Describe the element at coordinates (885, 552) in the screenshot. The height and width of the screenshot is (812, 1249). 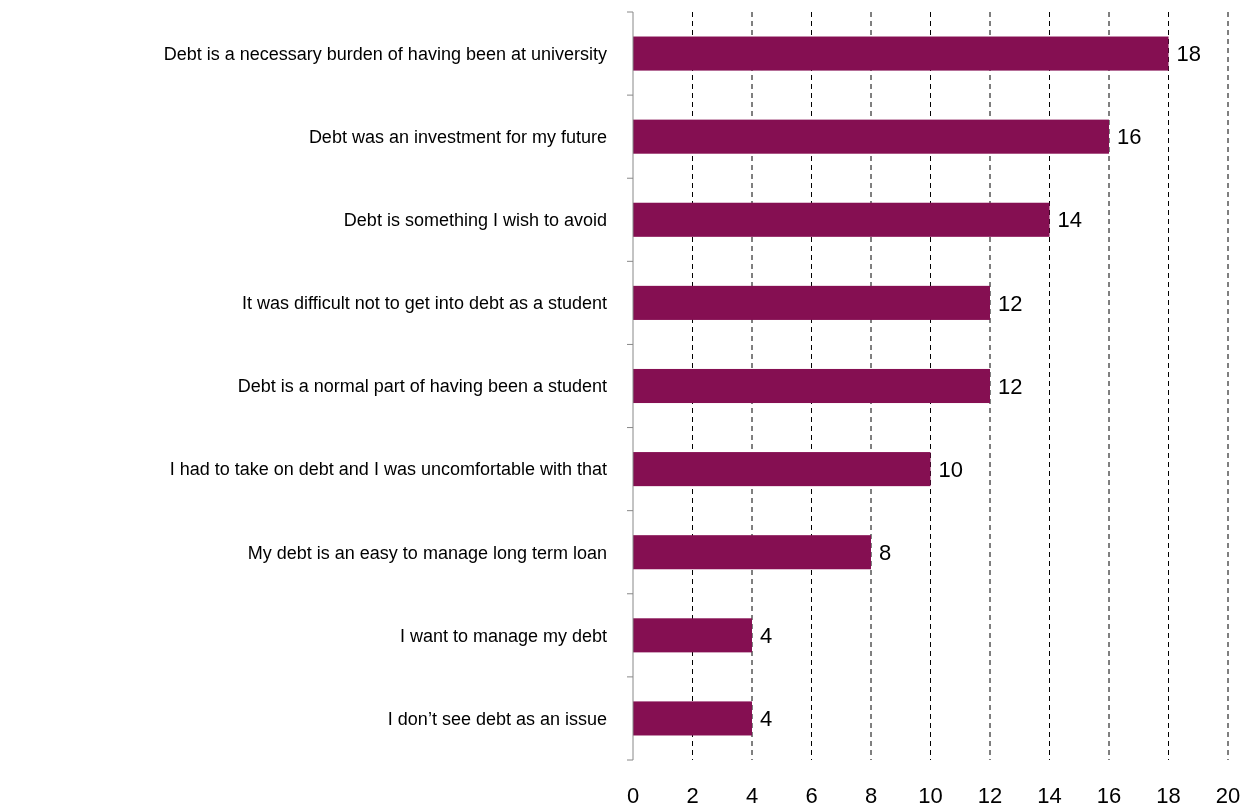
I see `data-label: 8` at that location.